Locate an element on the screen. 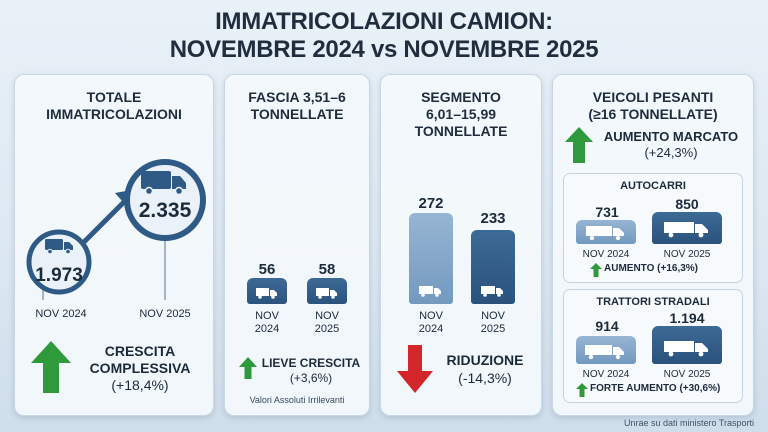 The width and height of the screenshot is (768, 432). panel-light-title-line1: FASCIA 3,51–6 is located at coordinates (297, 97).